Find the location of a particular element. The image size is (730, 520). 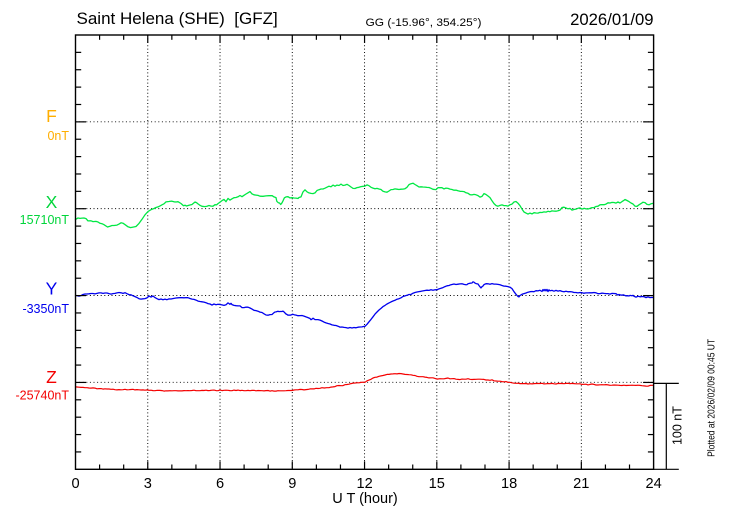

svg-text: -25740nT is located at coordinates (42, 396).